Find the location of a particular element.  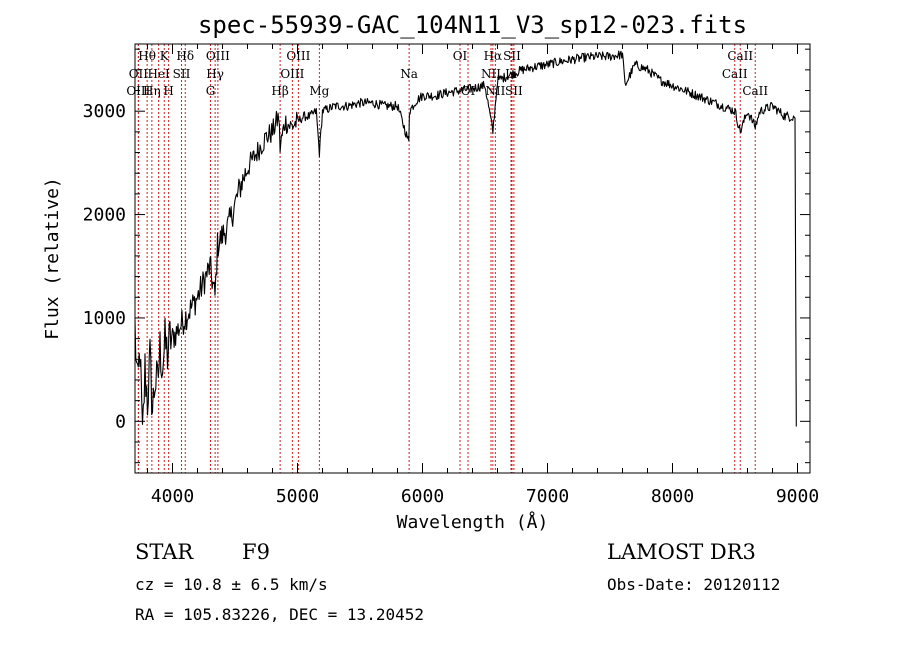

y-tick-label: 0 is located at coordinates (120, 421).